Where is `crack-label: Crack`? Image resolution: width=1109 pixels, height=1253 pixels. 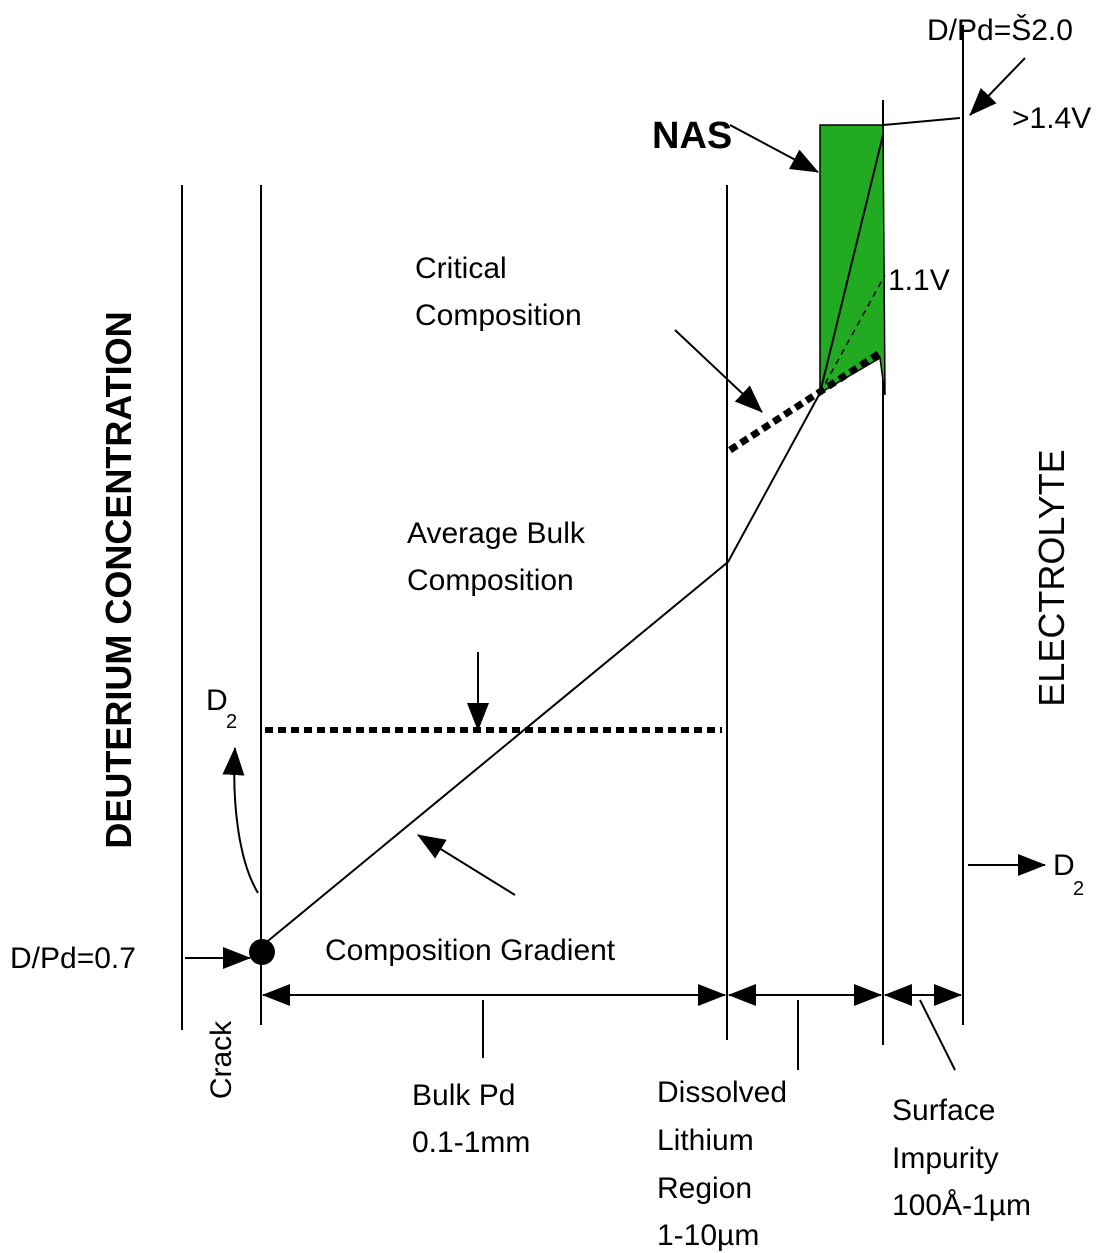
crack-label: Crack is located at coordinates (221, 1059).